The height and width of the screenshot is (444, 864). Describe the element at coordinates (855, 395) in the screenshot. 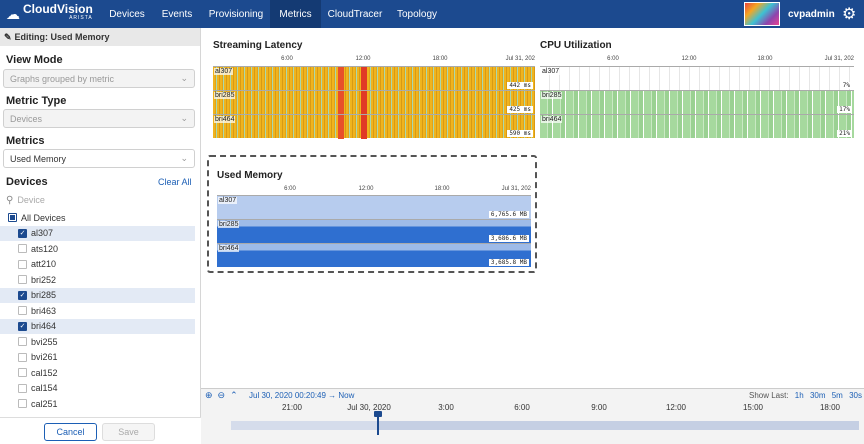

I see `preset-30s: 30s` at that location.